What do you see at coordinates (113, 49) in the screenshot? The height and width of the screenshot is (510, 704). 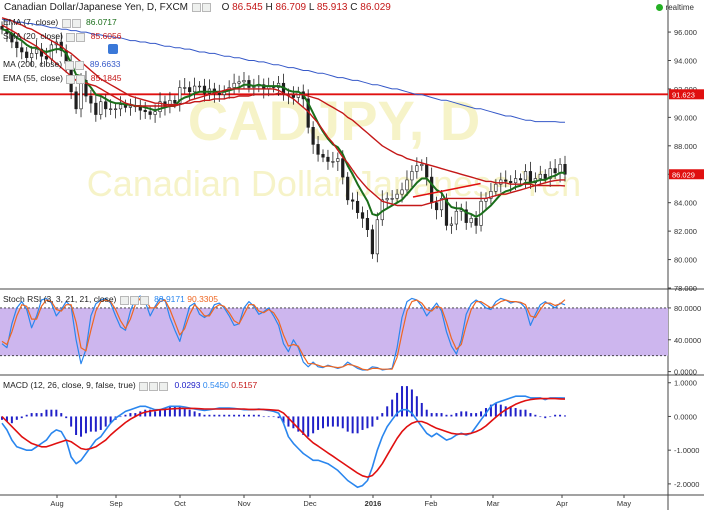 I see `collapse-legend-icon` at bounding box center [113, 49].